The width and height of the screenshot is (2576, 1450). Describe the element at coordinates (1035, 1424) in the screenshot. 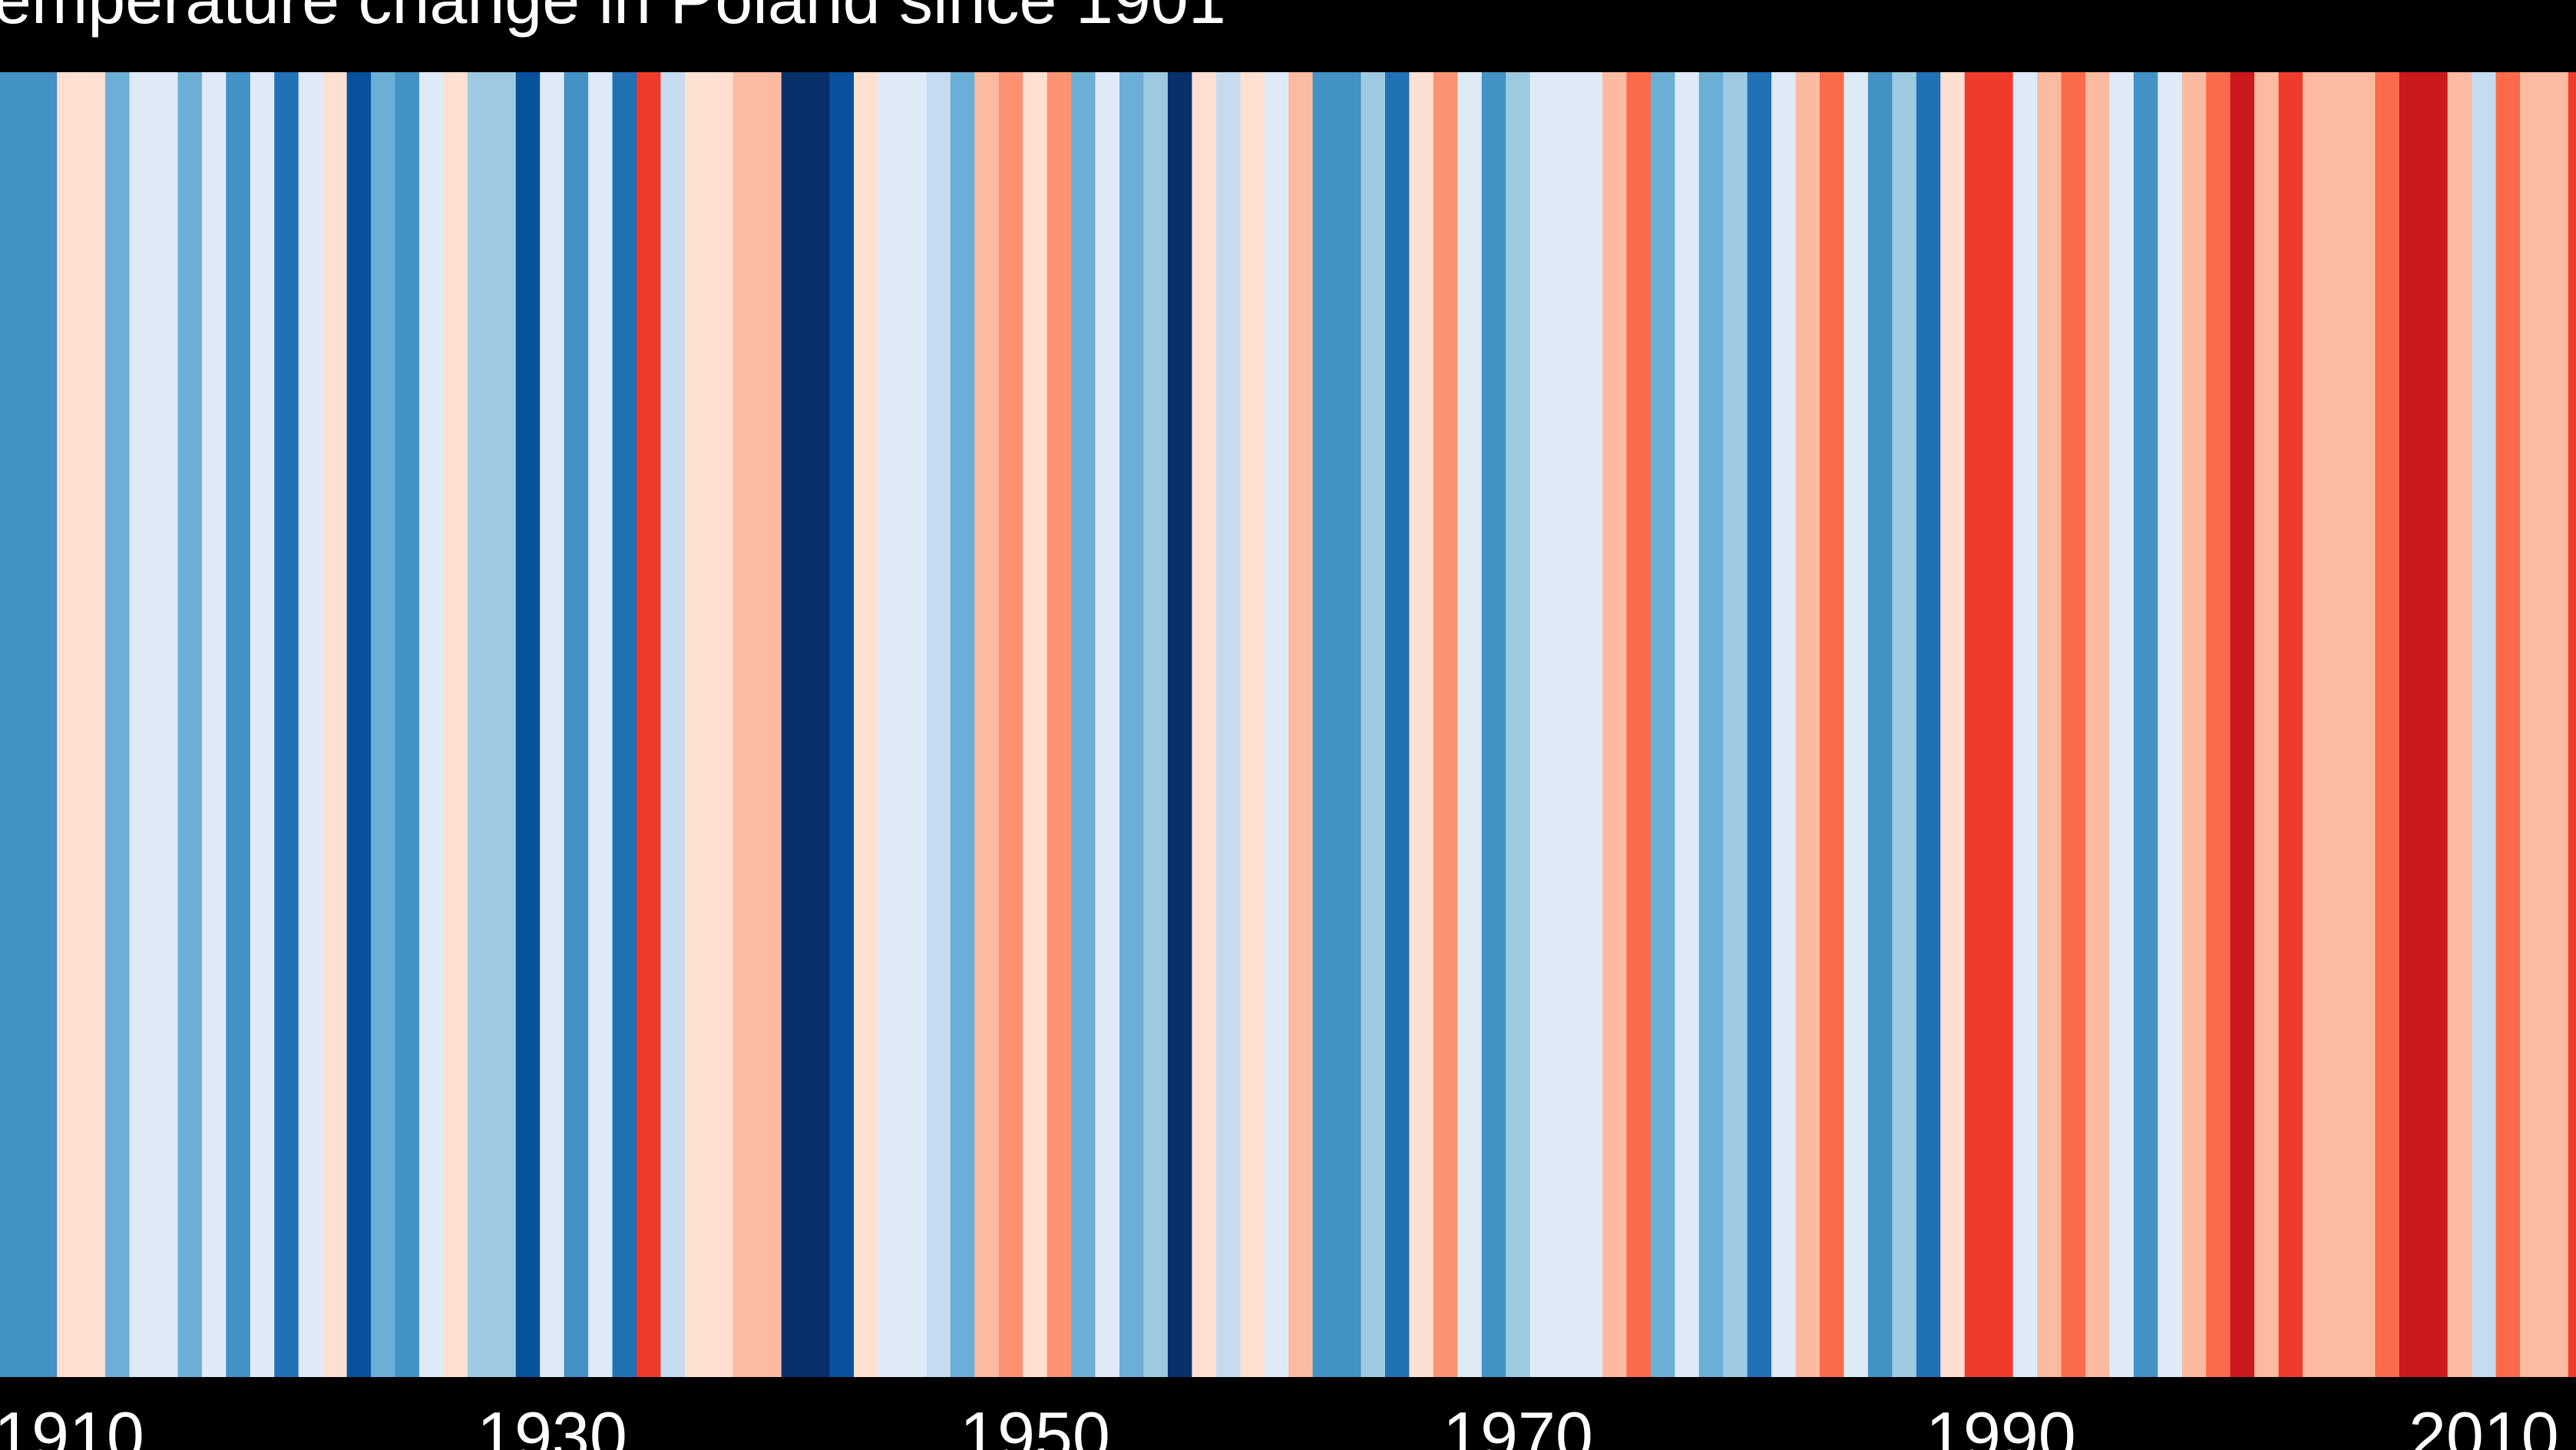

I see `x-tick-label: 1950` at that location.